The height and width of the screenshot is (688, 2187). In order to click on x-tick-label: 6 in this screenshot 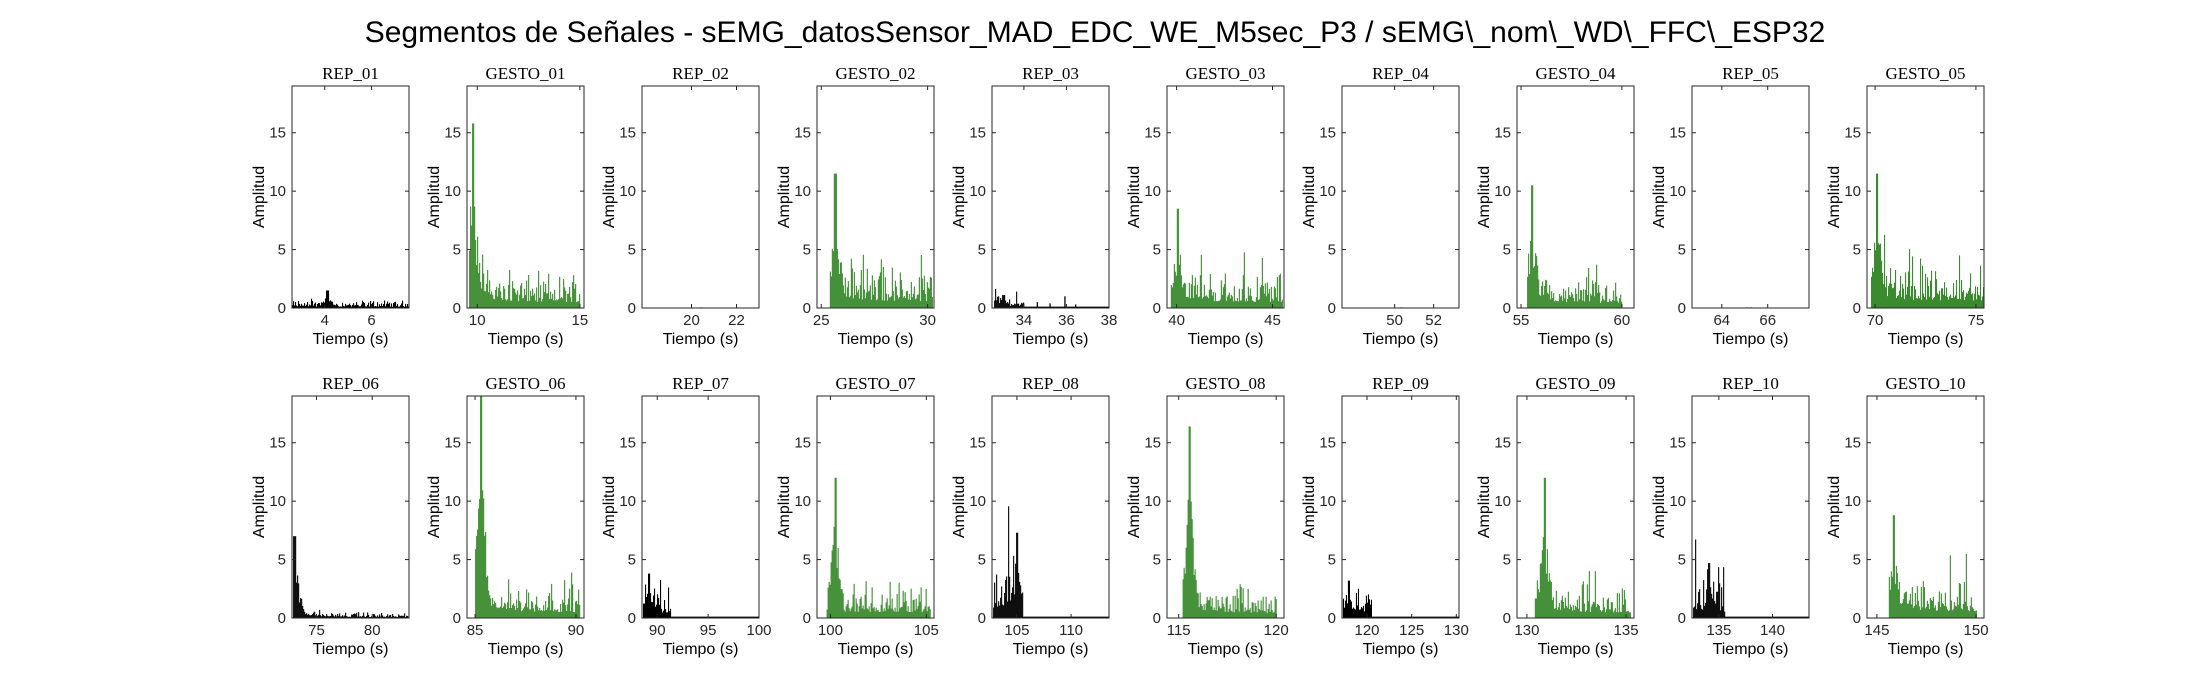, I will do `click(371, 320)`.